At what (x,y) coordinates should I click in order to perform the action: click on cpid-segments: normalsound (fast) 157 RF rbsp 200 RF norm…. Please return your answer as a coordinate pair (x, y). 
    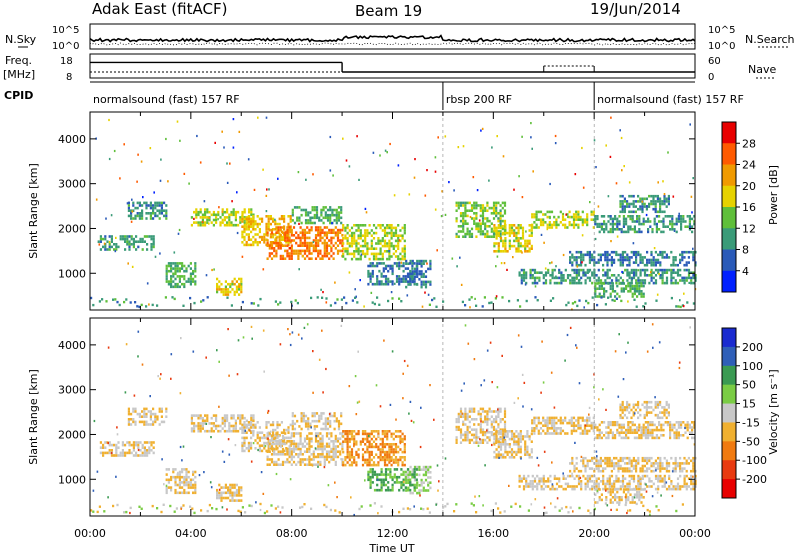
    Looking at the image, I should click on (418, 96).